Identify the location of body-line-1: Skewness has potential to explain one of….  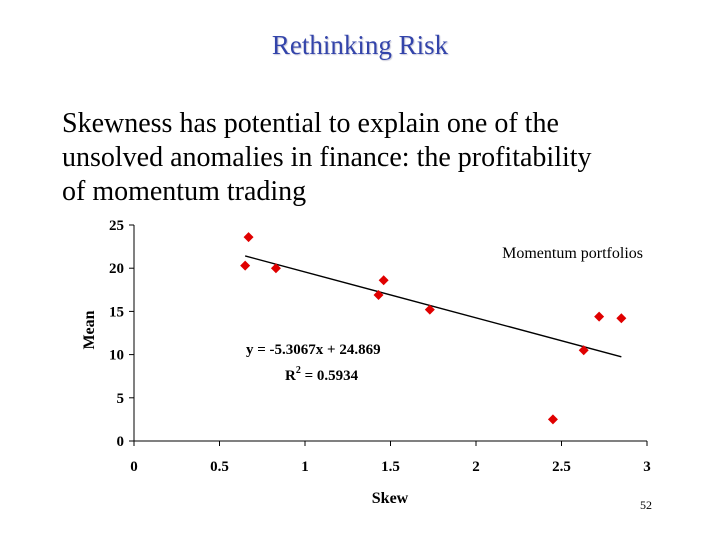
(310, 123).